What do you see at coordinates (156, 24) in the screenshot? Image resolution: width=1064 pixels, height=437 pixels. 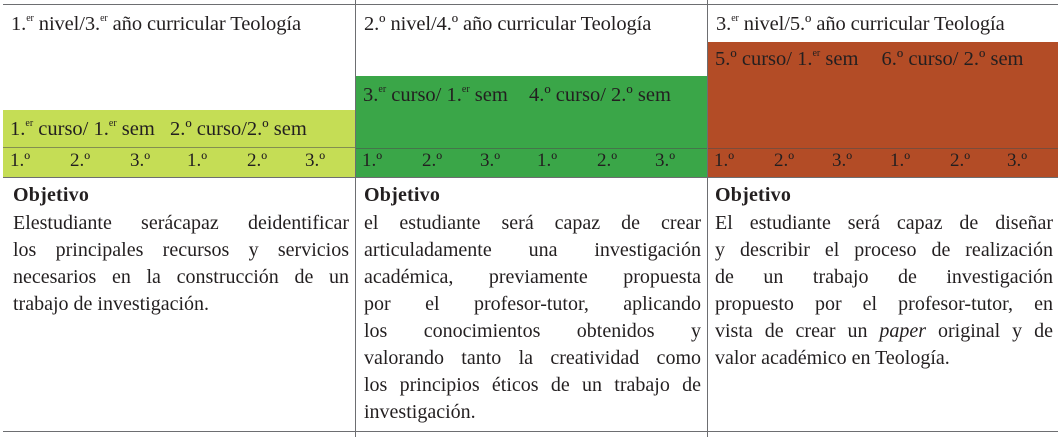 I see `level-title: 1.er nivel/3.er año curricular Teología` at bounding box center [156, 24].